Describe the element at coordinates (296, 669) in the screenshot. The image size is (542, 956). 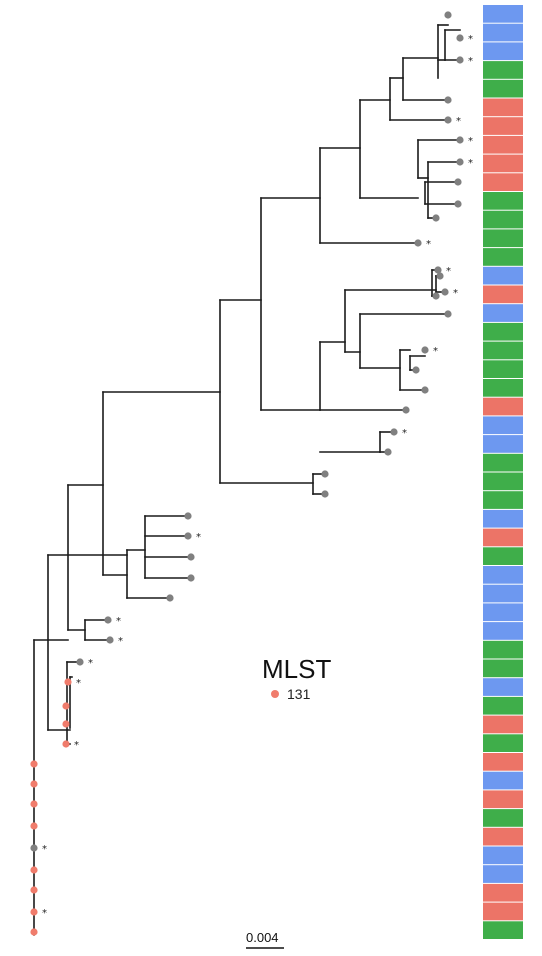
I see `legend-title: MLST` at that location.